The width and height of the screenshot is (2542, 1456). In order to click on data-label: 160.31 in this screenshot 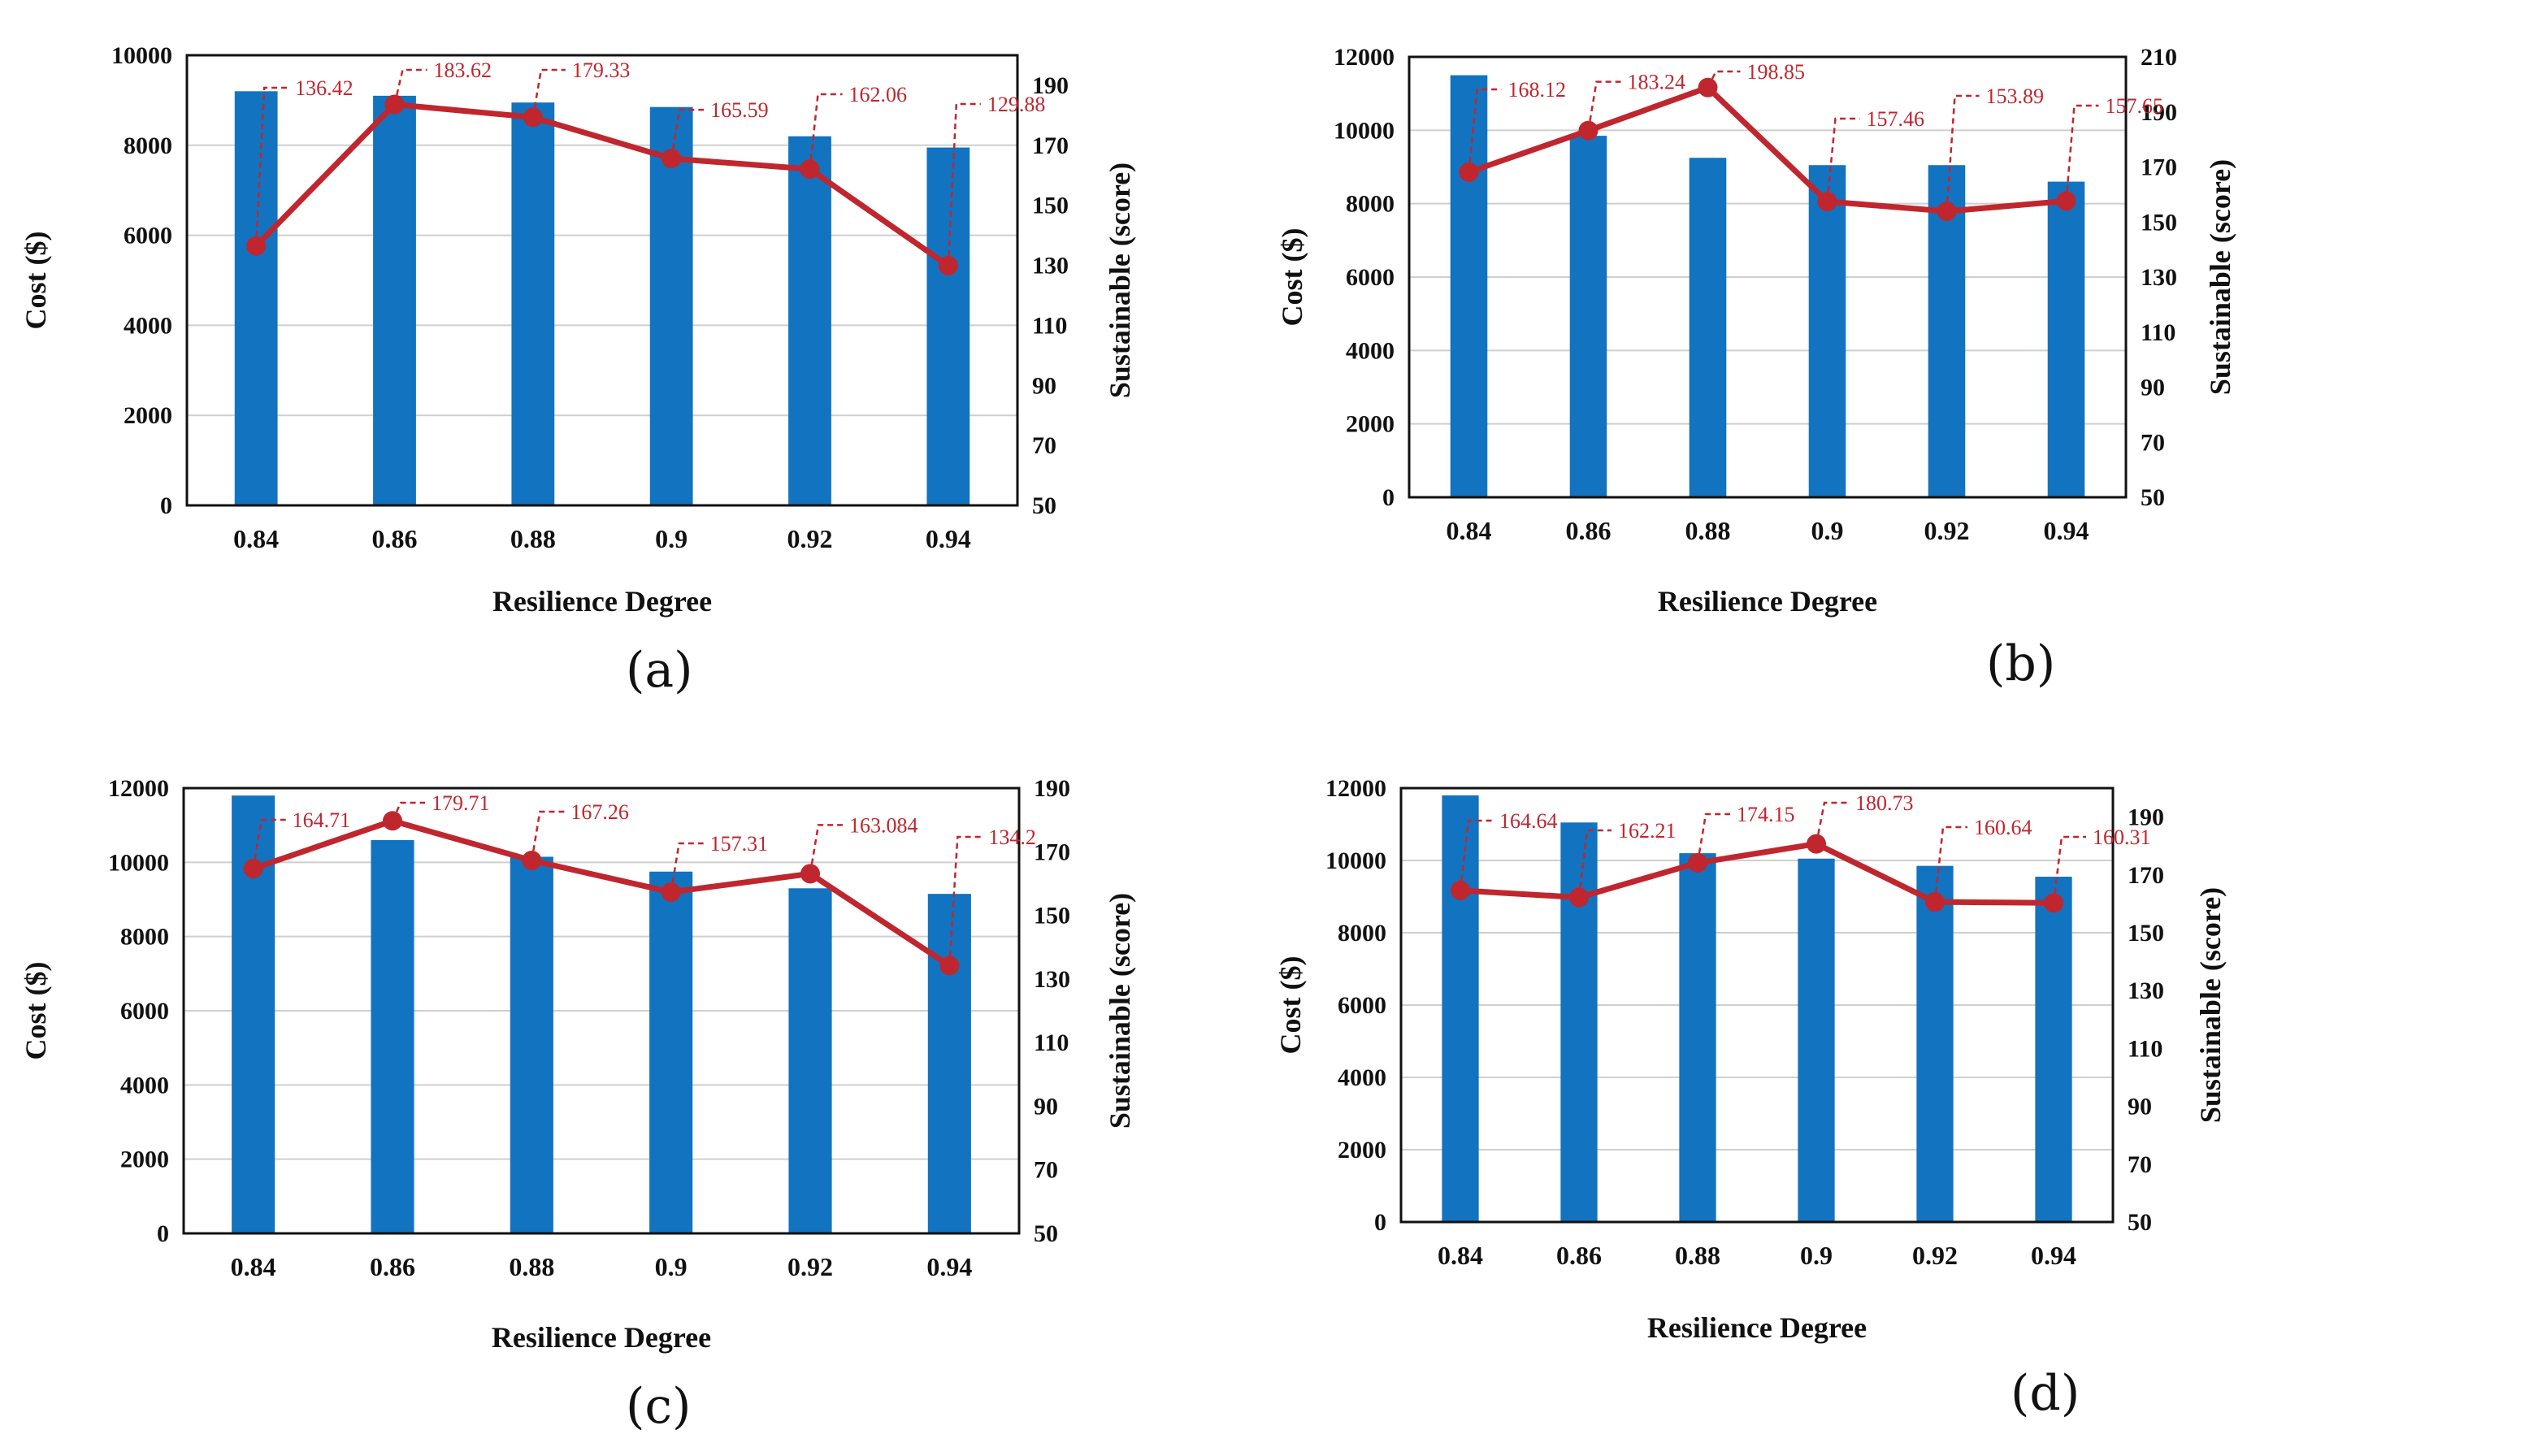, I will do `click(2122, 837)`.